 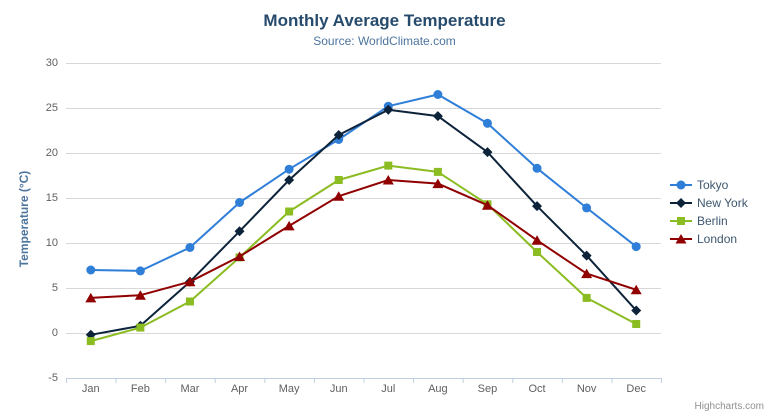 I want to click on x-tick-label-jun: Jun, so click(x=338, y=389).